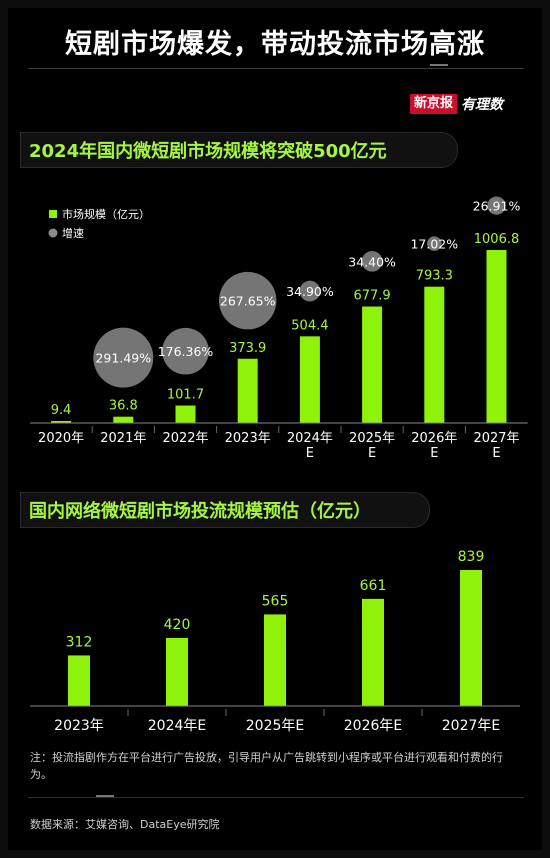 The image size is (550, 858). Describe the element at coordinates (208, 151) in the screenshot. I see `chart1-title: 2024年国内微短剧市场规模将突破500亿元` at that location.